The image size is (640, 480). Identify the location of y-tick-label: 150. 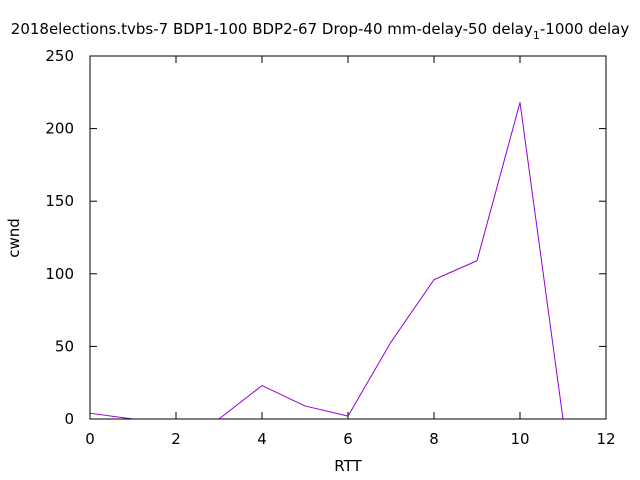
(59, 201).